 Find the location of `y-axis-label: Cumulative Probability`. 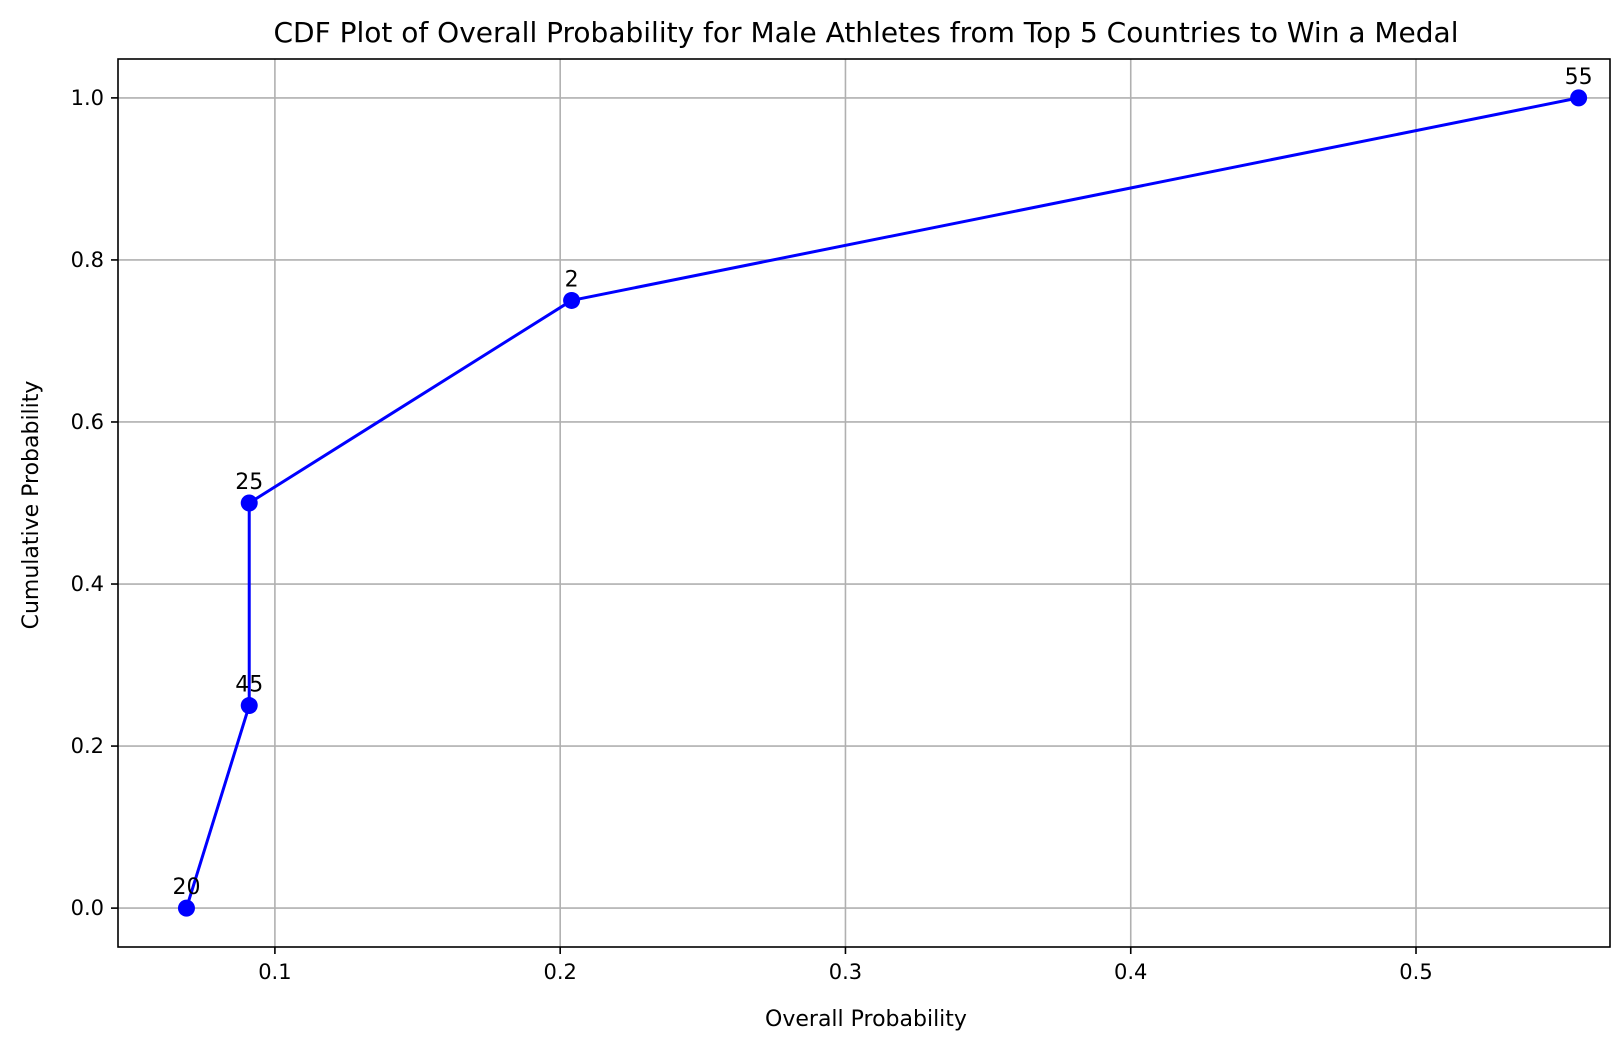

y-axis-label: Cumulative Probability is located at coordinates (31, 505).